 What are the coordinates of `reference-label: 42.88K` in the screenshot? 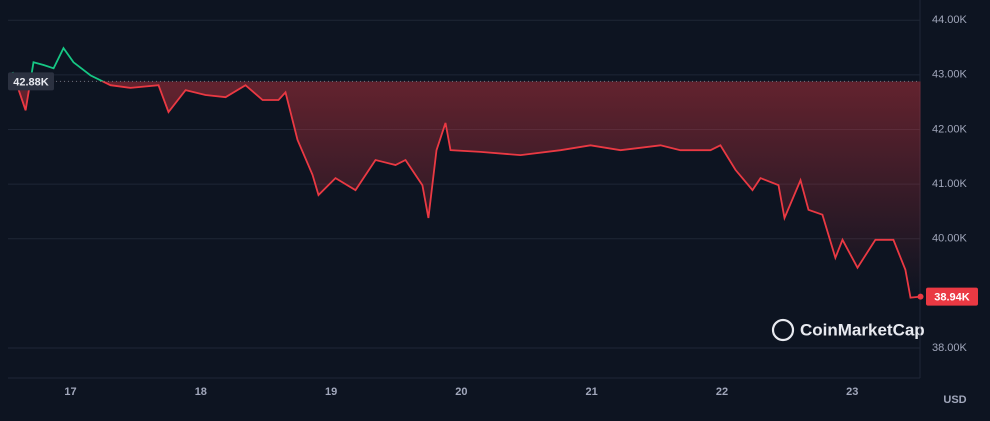 It's located at (31, 82).